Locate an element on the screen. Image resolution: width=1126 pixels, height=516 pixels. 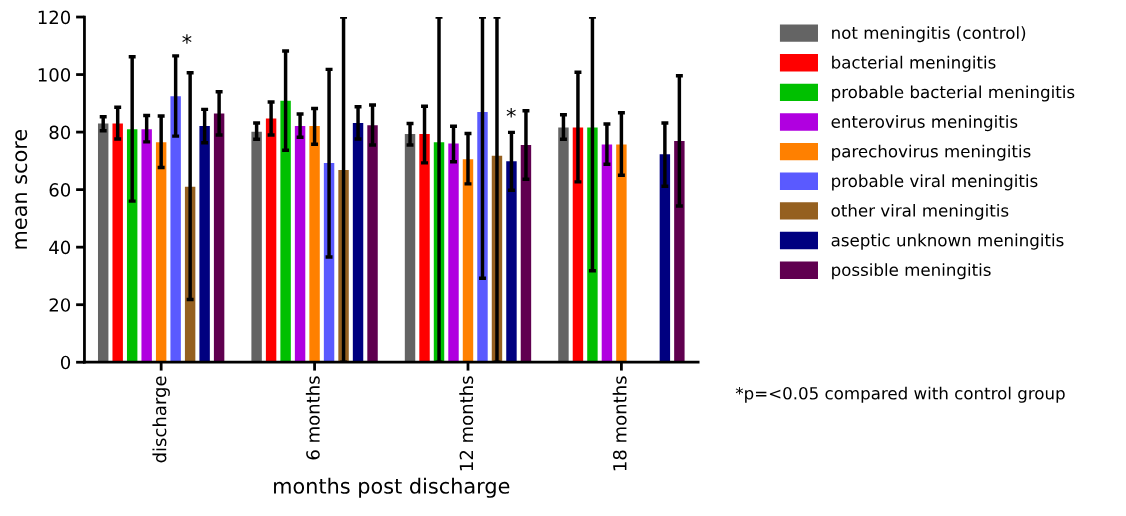
x-axis-title: months post discharge is located at coordinates (392, 487).